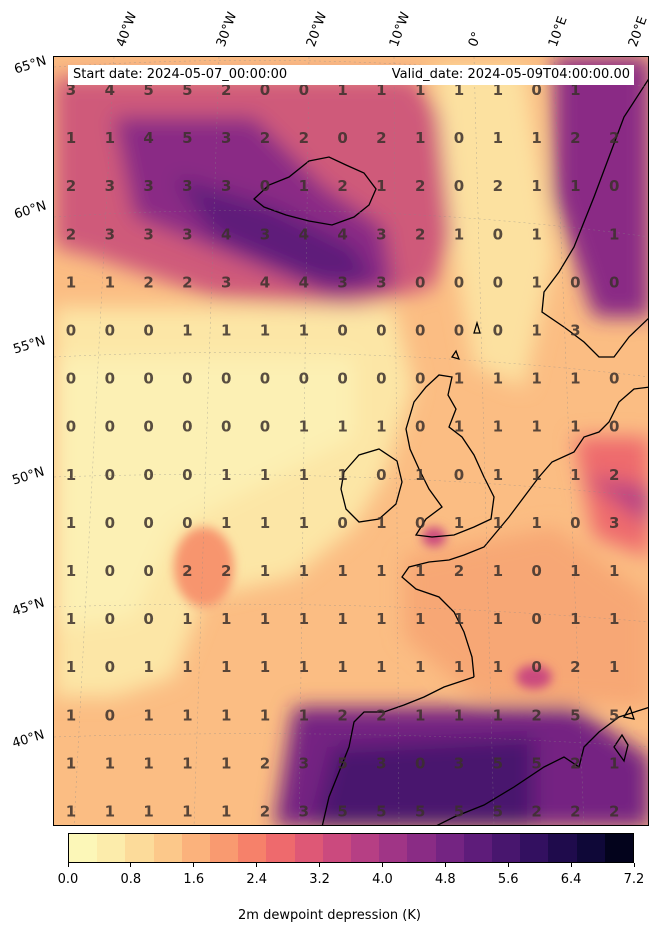  Describe the element at coordinates (329, 915) in the screenshot. I see `colorbar-label: 2m dewpoint depression (K)` at that location.